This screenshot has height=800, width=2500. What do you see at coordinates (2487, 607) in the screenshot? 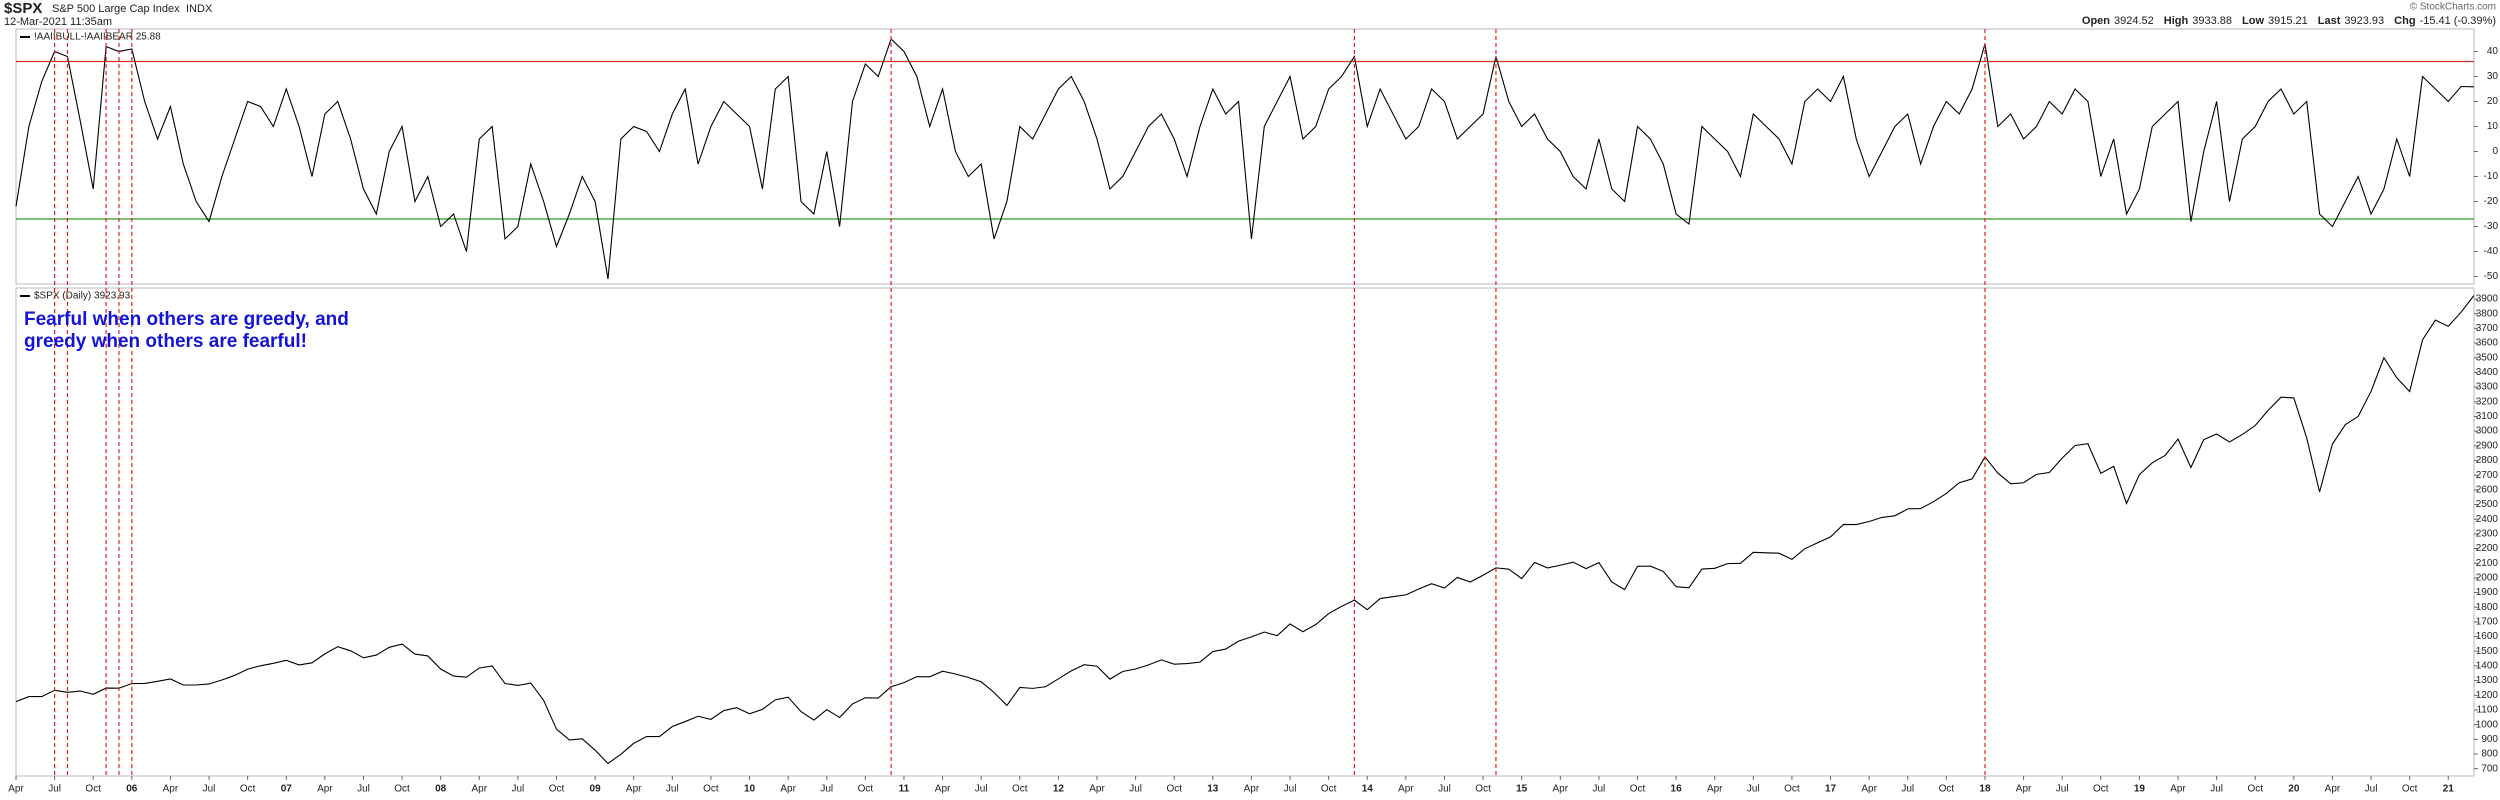
I see `y-tick-label: 1800` at bounding box center [2487, 607].